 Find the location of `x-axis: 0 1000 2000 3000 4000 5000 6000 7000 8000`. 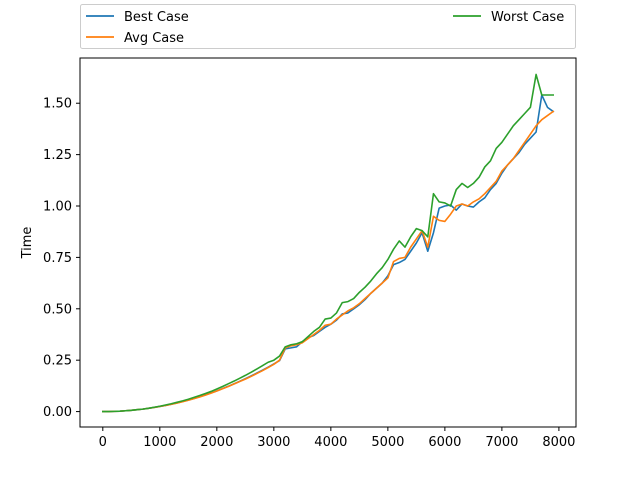

x-axis: 0 1000 2000 3000 4000 5000 6000 7000 8000 is located at coordinates (337, 438).